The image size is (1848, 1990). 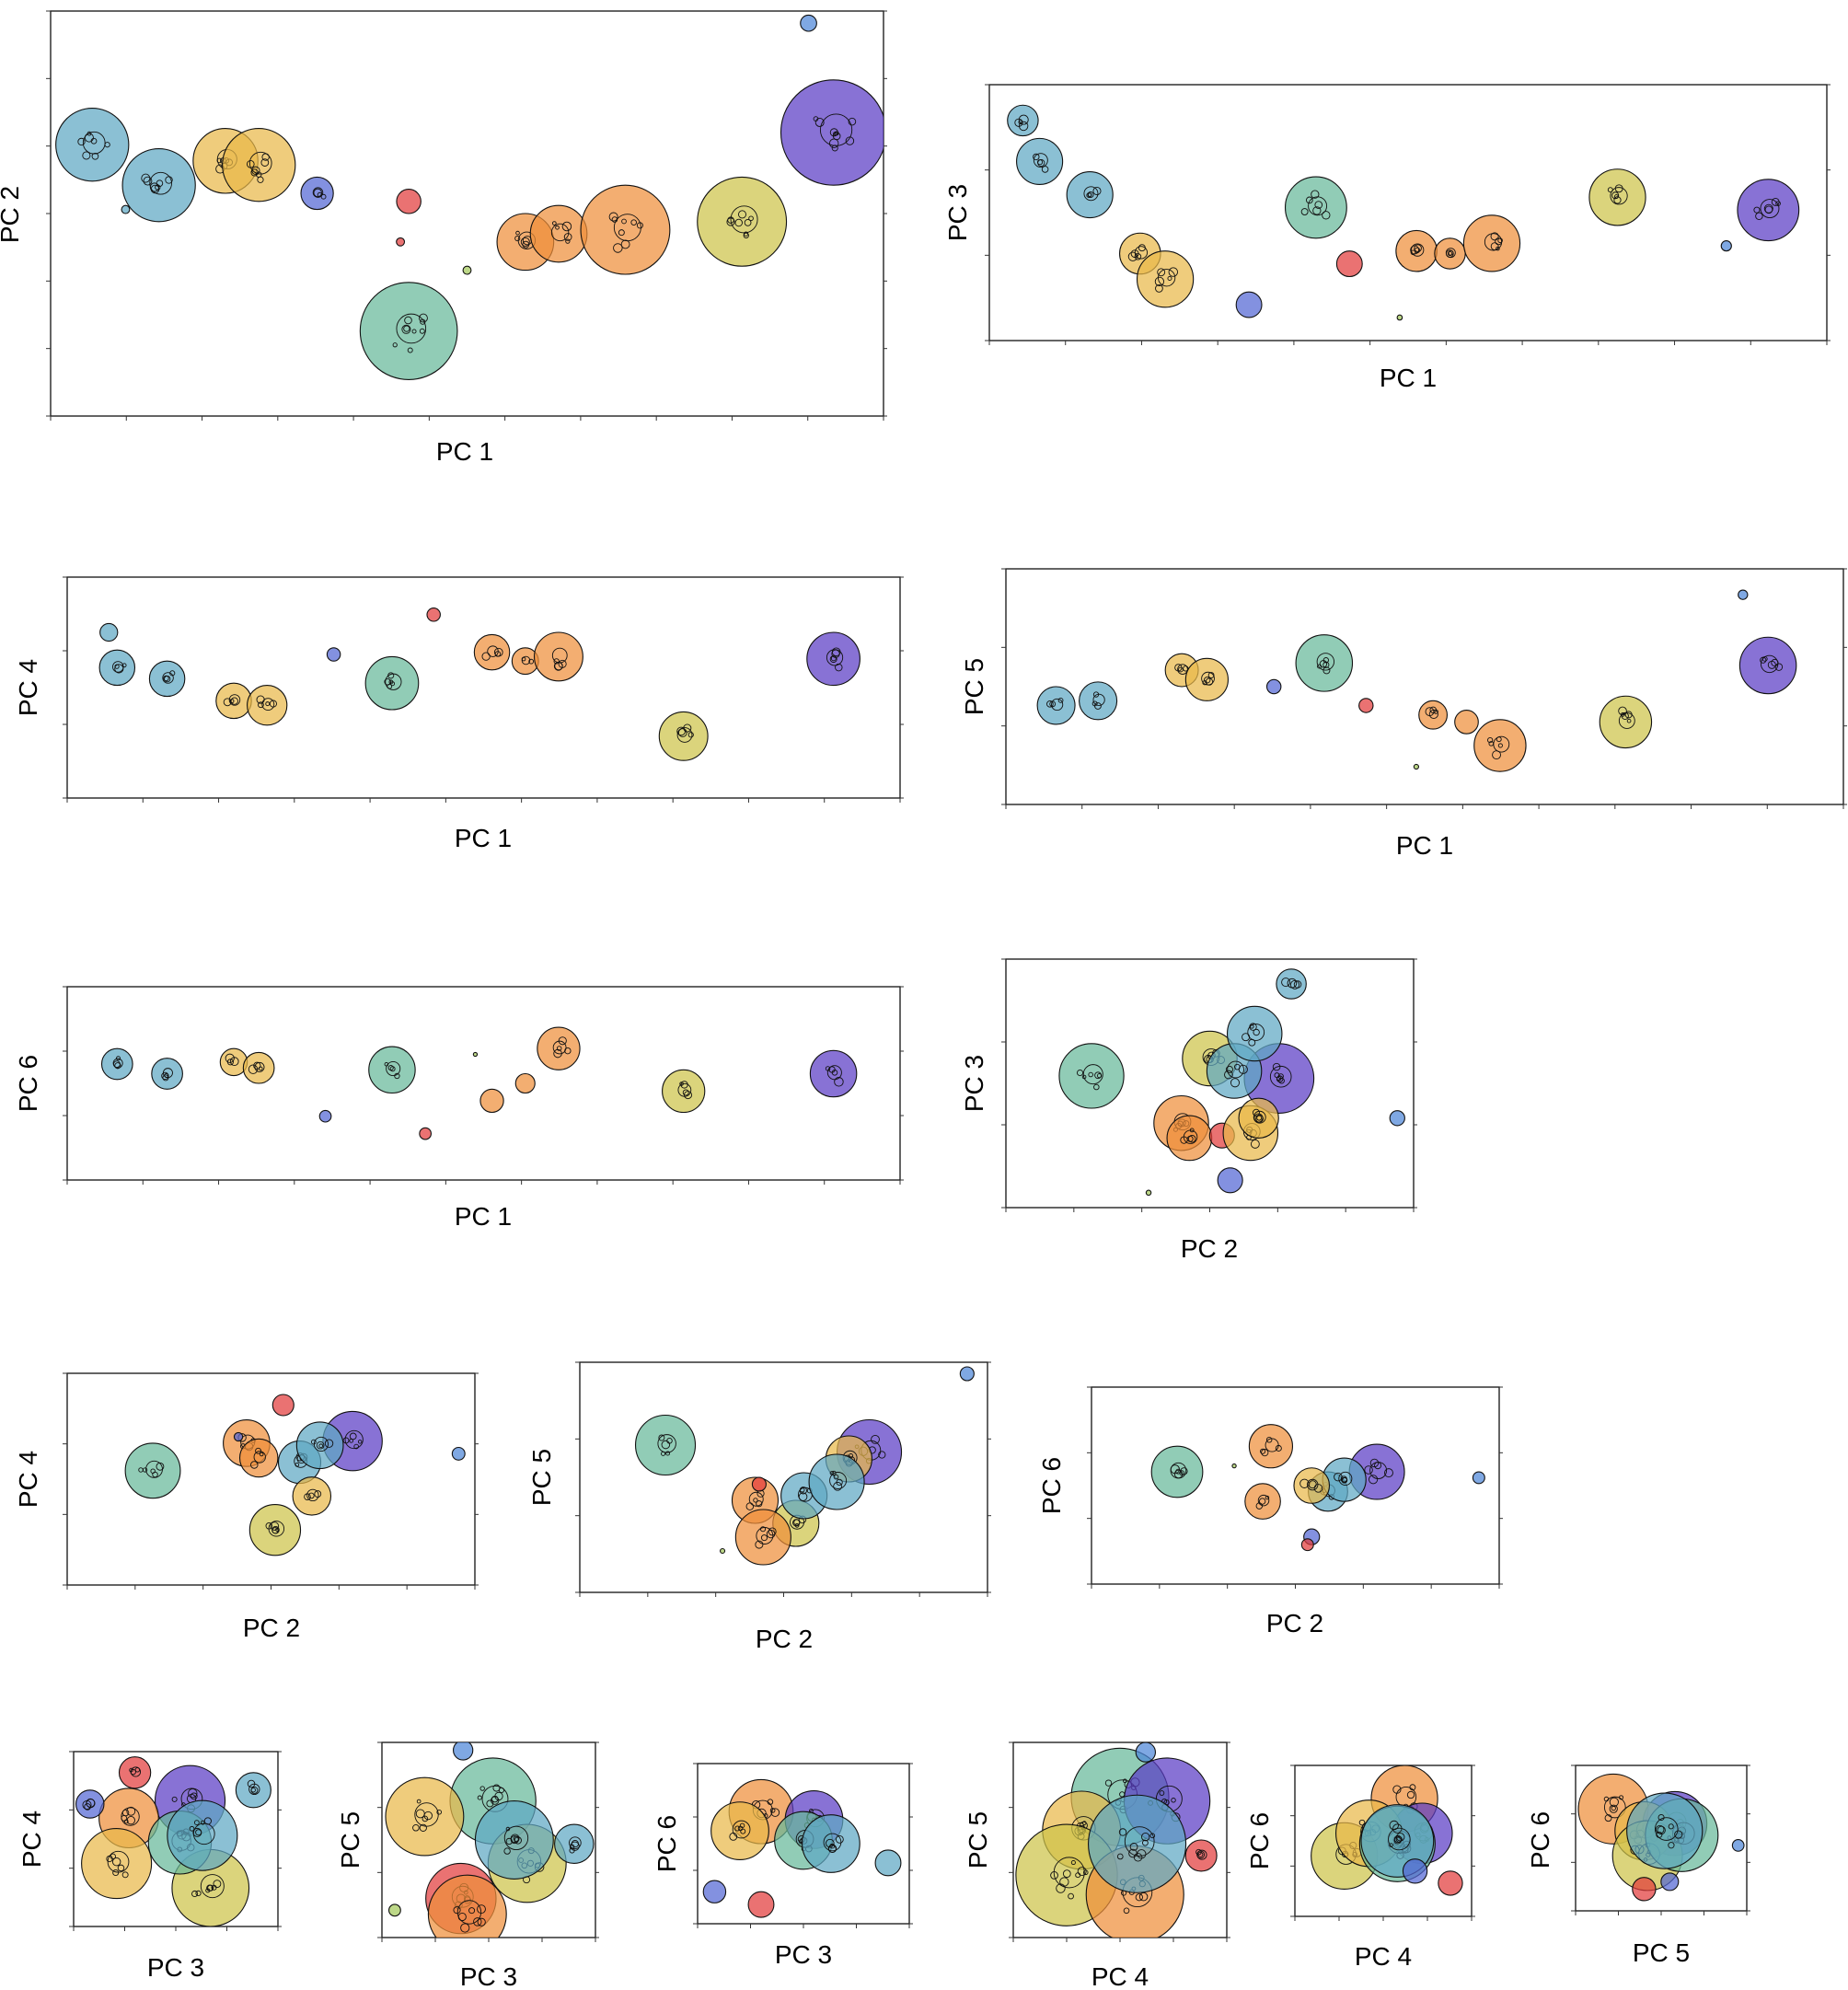 What do you see at coordinates (1259, 1840) in the screenshot?
I see `y-axis-label: PC 6` at bounding box center [1259, 1840].